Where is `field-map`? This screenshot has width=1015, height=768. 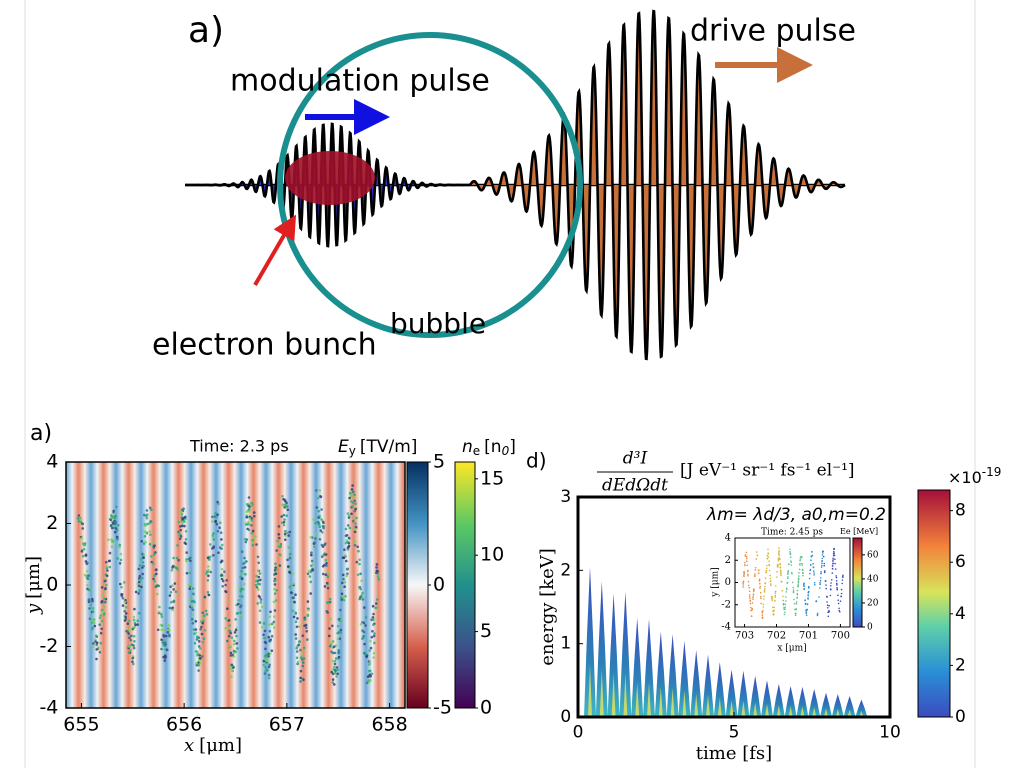 field-map is located at coordinates (235, 585).